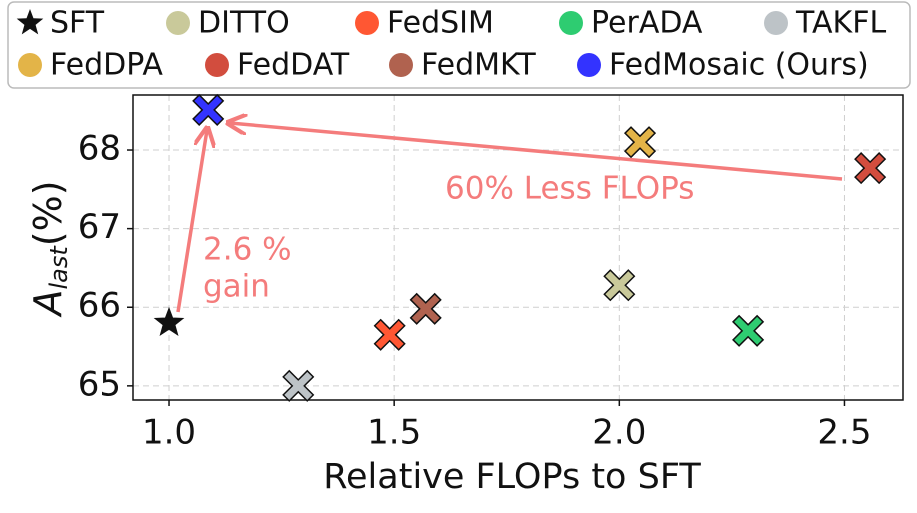 The image size is (917, 513). I want to click on x-tick-label: 1.5, so click(394, 433).